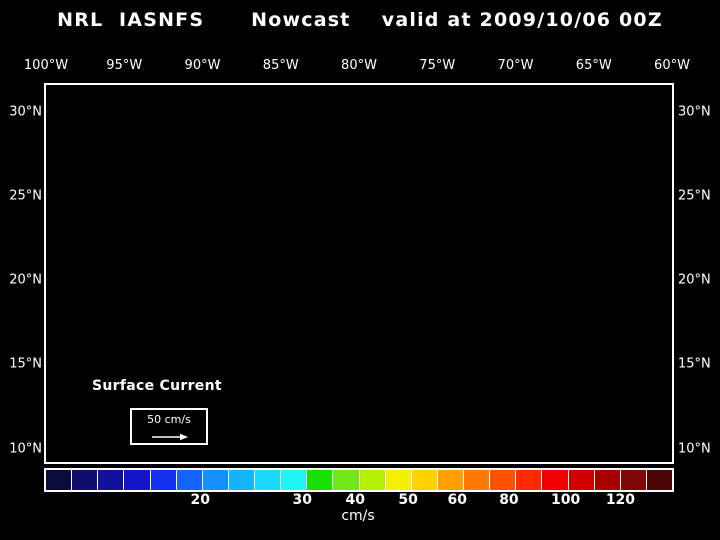  I want to click on longitude-tick-label: 100°W, so click(46, 65).